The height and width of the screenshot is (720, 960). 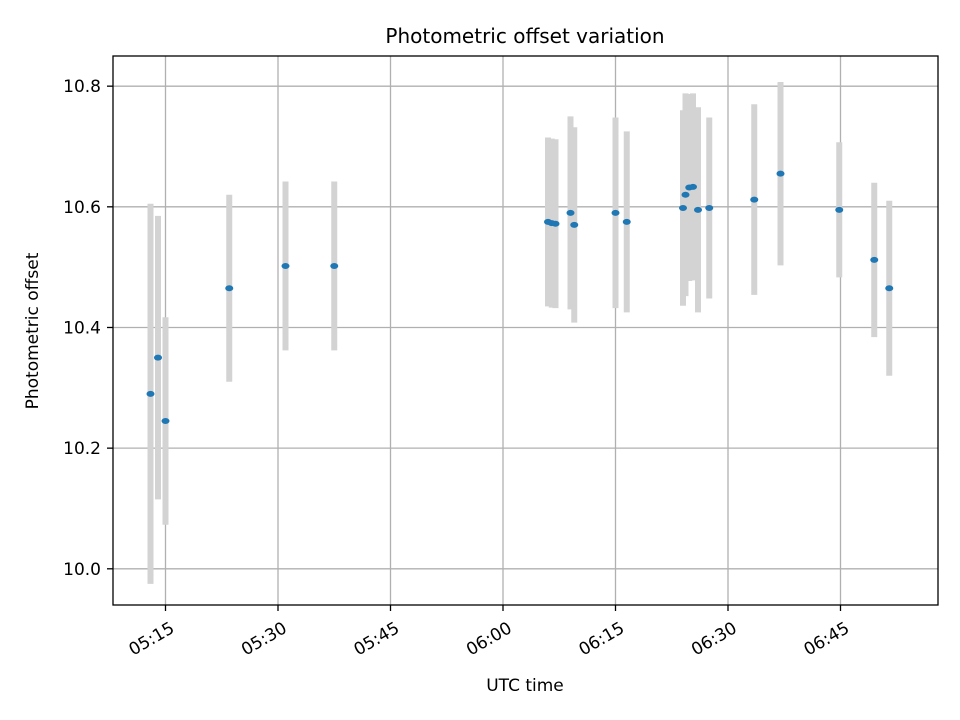 What do you see at coordinates (82, 328) in the screenshot?
I see `y-tick-label: 10.4` at bounding box center [82, 328].